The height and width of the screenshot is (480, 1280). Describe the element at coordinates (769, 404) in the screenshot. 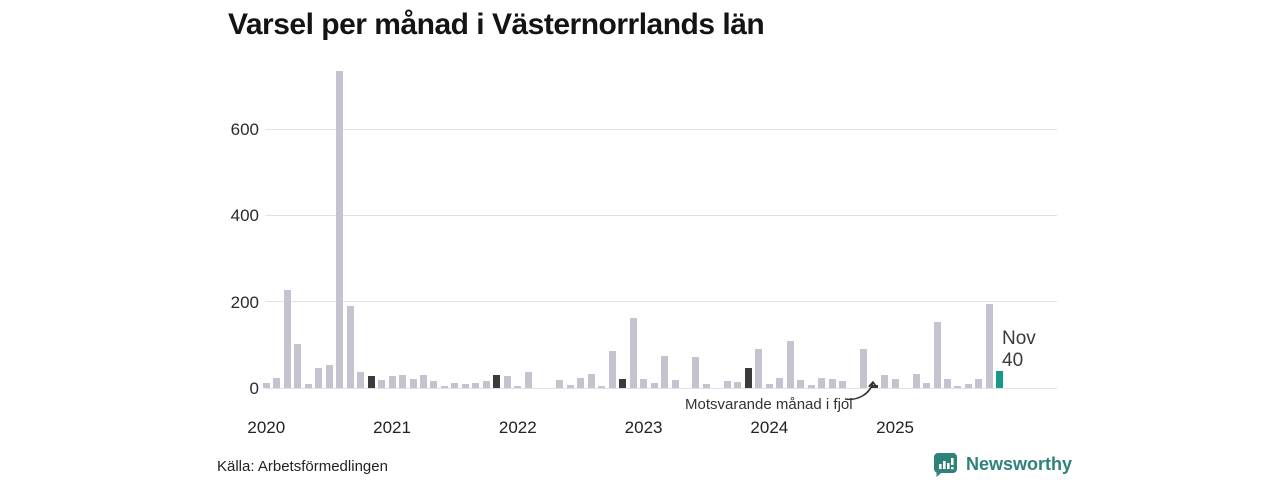

I see `annotation-last-year: Motsvarande månad i fjol` at that location.